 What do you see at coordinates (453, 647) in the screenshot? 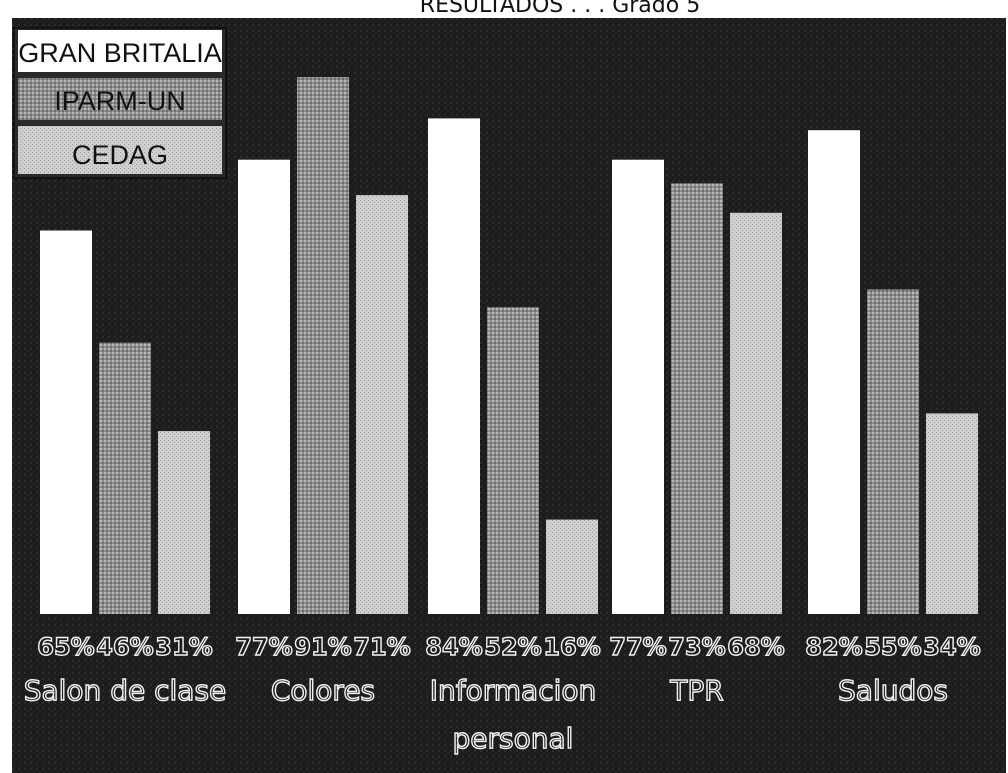
I see `value-label-2-0: 84%` at bounding box center [453, 647].